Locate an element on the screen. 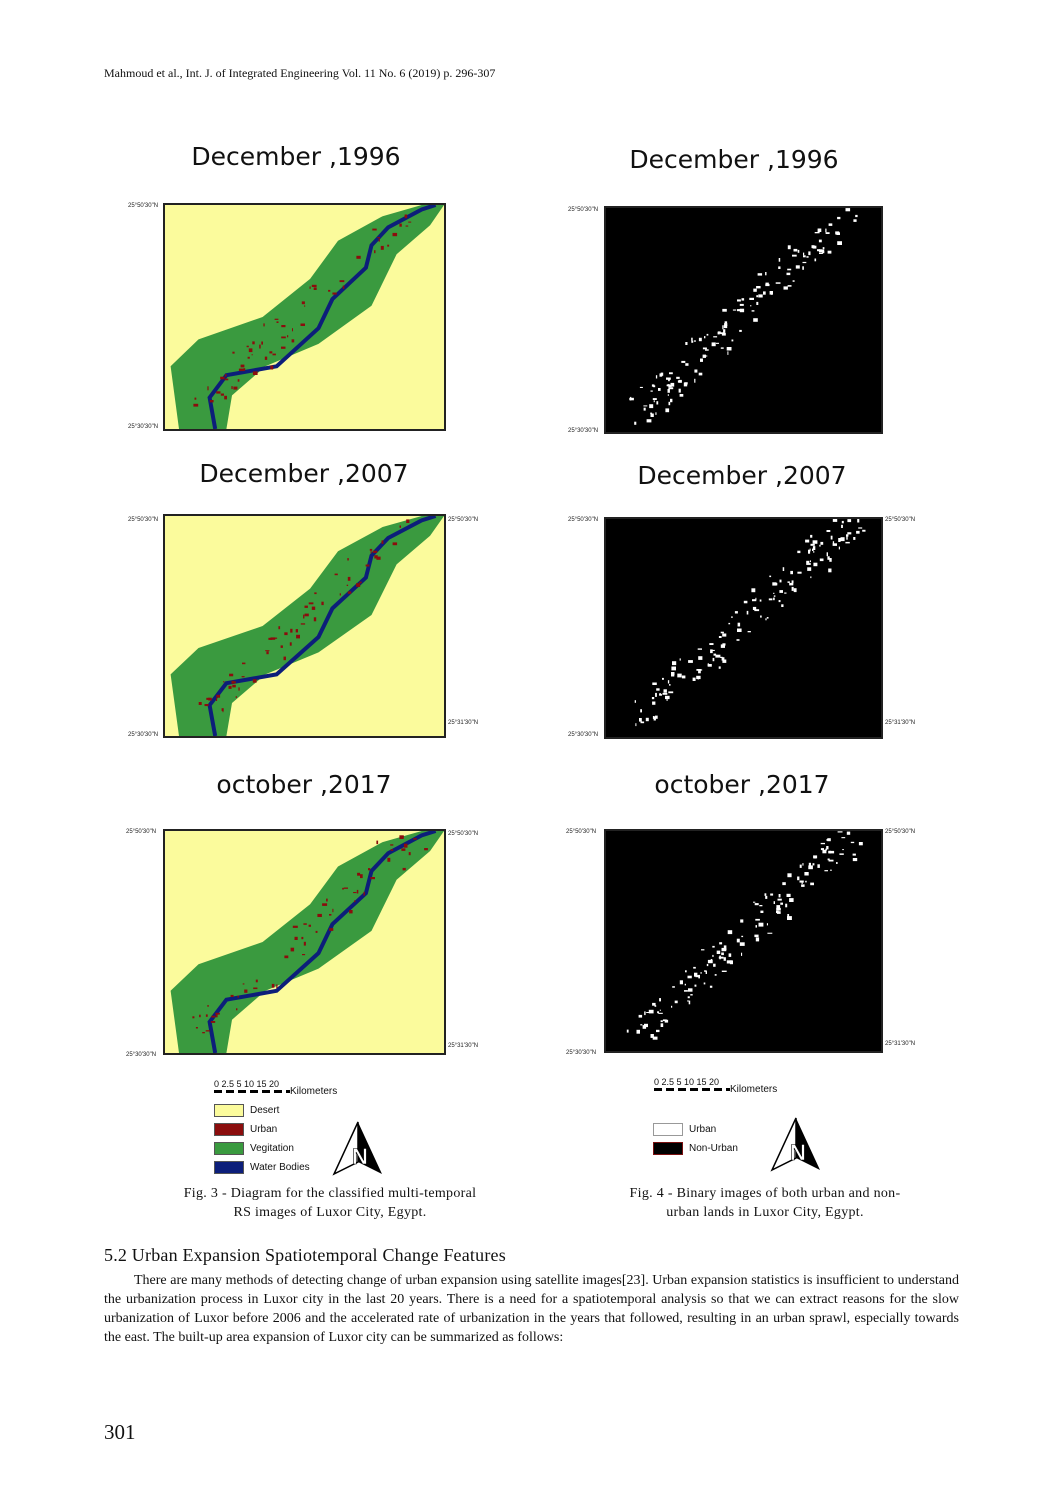 The width and height of the screenshot is (1062, 1500). legend-swatch-water is located at coordinates (229, 1167).